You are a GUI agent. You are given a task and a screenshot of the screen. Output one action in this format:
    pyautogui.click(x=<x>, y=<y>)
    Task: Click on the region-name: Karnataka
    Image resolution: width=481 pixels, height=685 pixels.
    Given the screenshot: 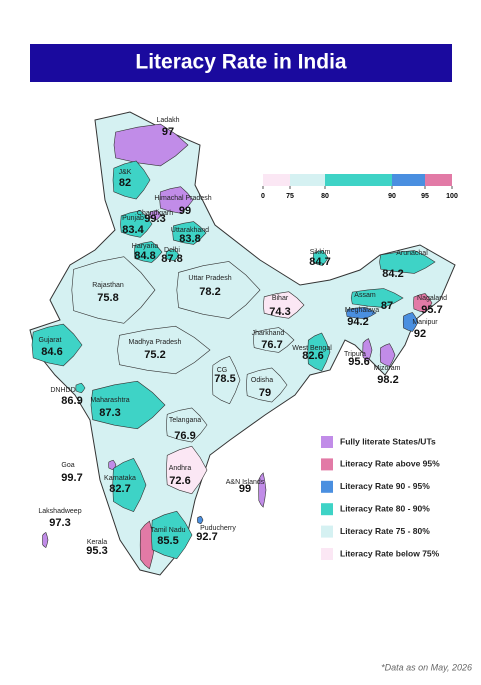 What is the action you would take?
    pyautogui.click(x=120, y=478)
    